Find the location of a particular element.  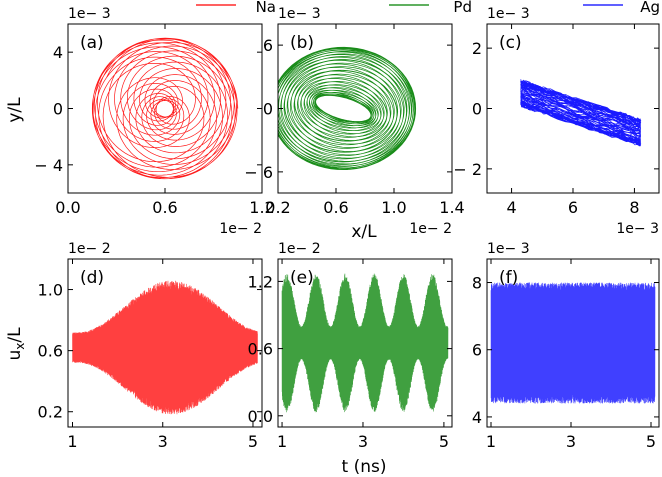

ylabel-bottom-u: u is located at coordinates (15, 355).